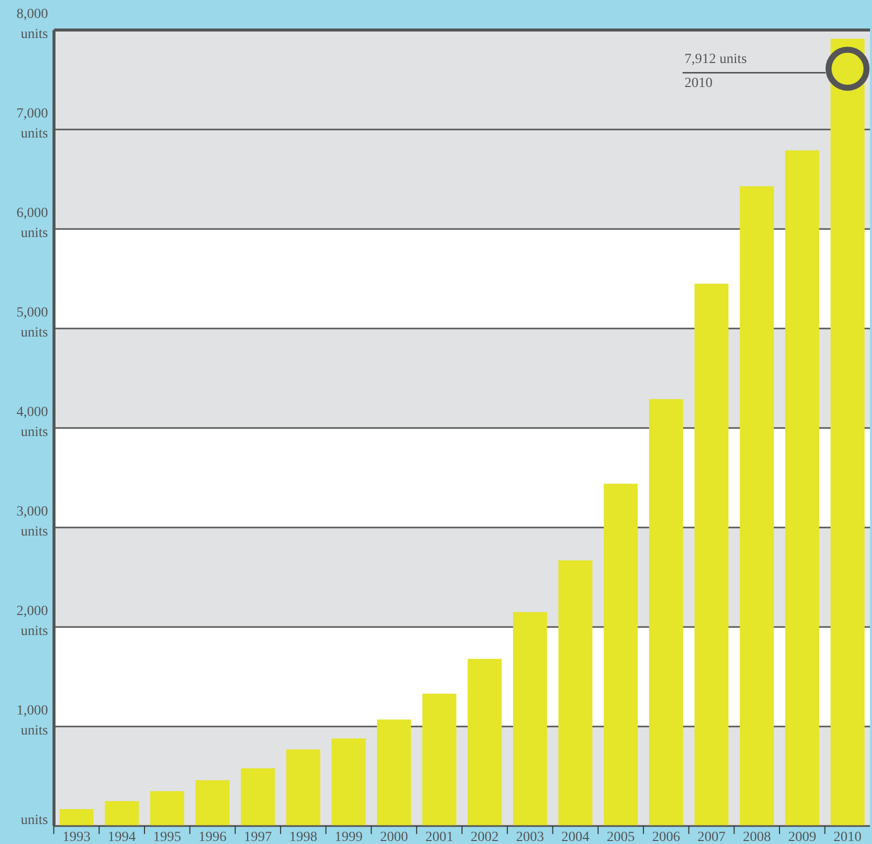 The image size is (872, 844). Describe the element at coordinates (258, 837) in the screenshot. I see `x-tick-label: 1997` at that location.